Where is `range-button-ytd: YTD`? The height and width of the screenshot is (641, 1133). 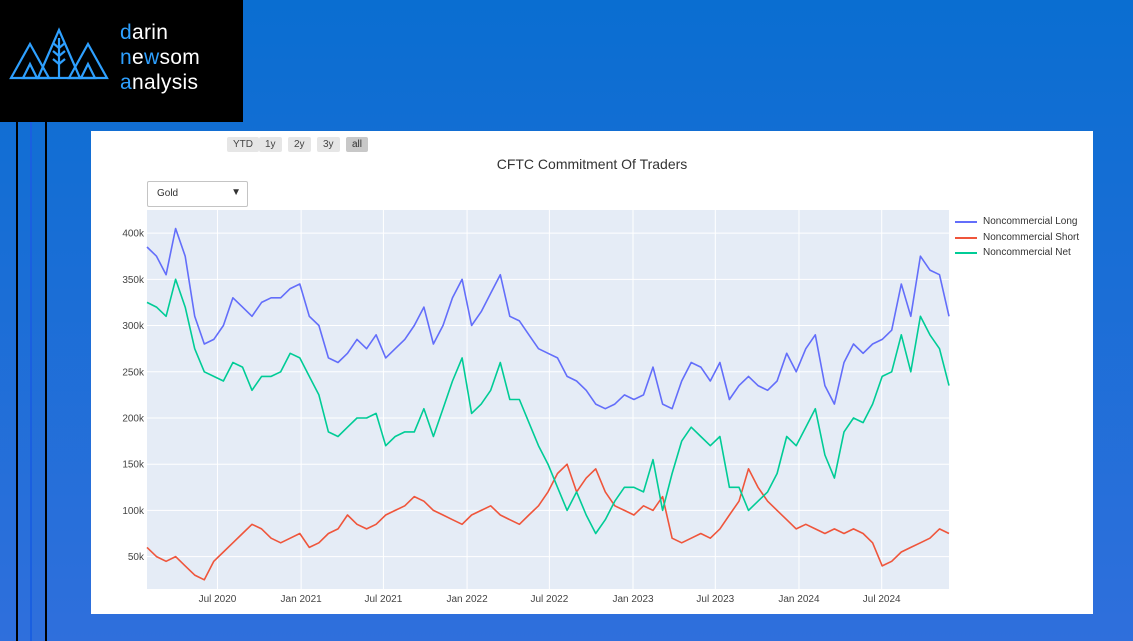 range-button-ytd: YTD is located at coordinates (243, 144).